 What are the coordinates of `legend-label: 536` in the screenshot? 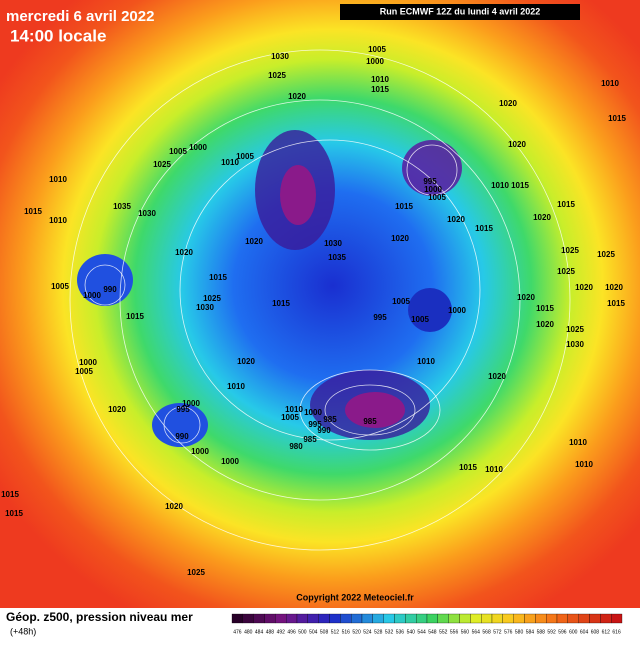 It's located at (400, 632).